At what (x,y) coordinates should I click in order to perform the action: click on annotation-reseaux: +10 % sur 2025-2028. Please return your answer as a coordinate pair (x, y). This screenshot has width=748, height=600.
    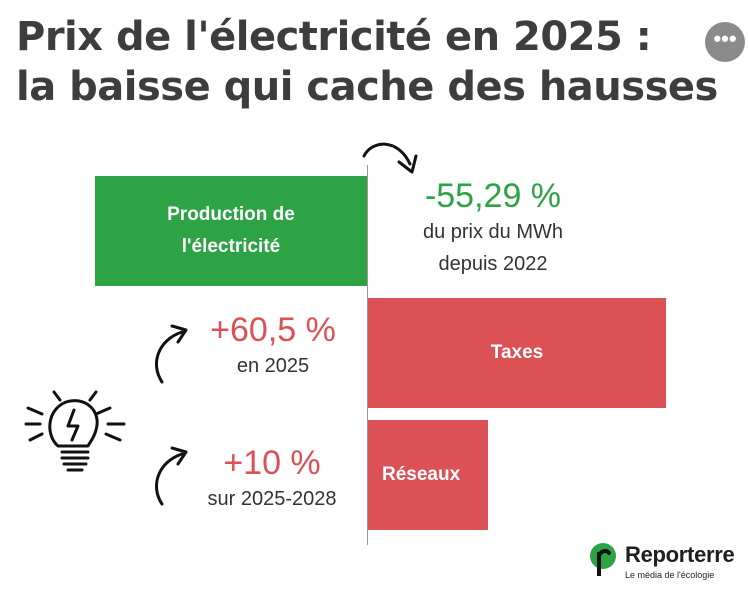
    Looking at the image, I should click on (272, 479).